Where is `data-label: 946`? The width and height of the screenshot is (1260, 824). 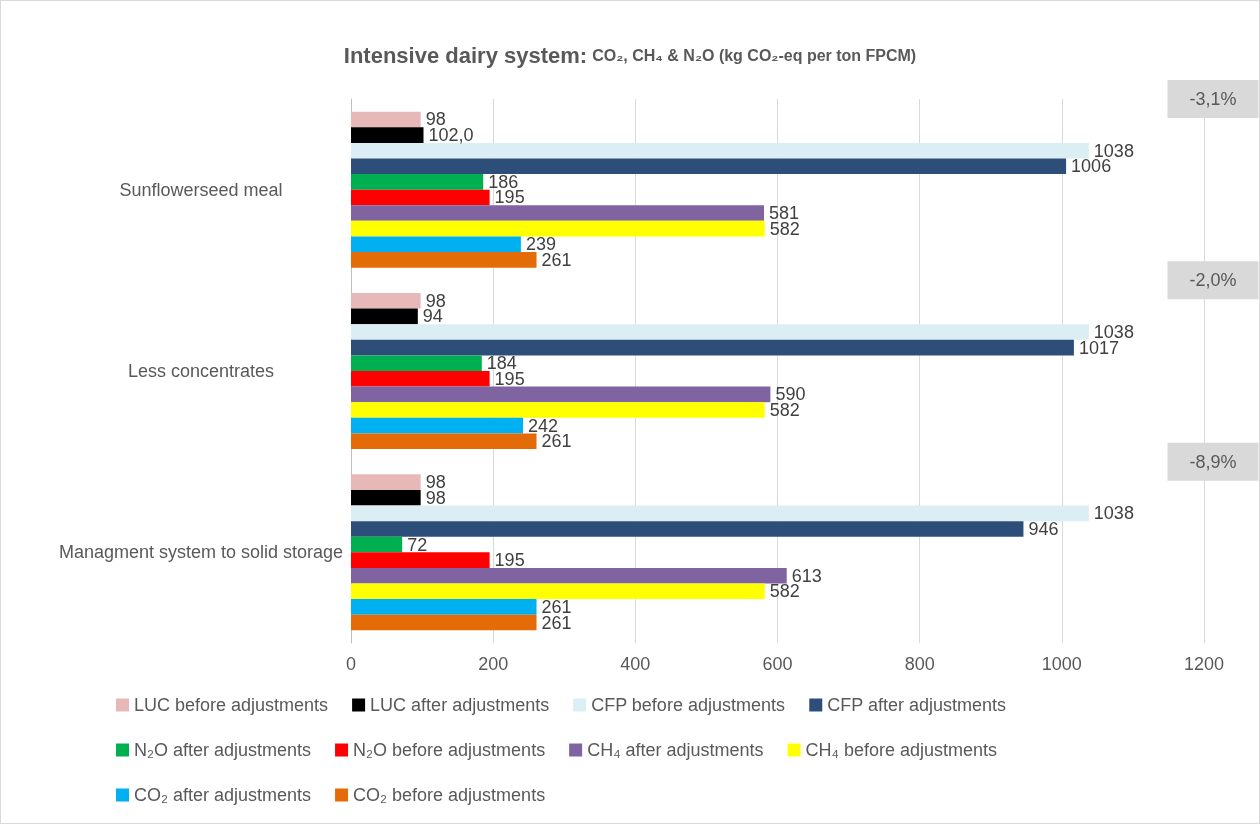 data-label: 946 is located at coordinates (1043, 528).